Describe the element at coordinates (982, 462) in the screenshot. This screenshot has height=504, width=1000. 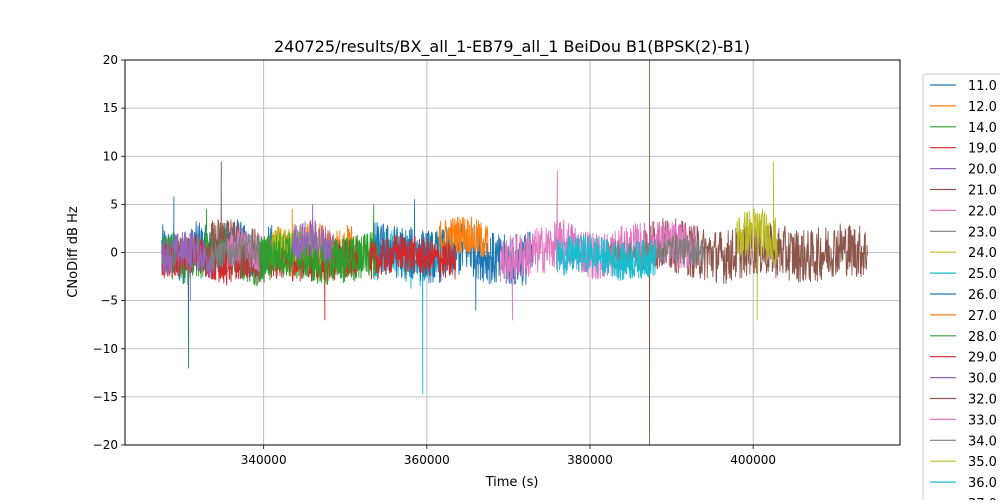
I see `legend-label: 35.0` at that location.